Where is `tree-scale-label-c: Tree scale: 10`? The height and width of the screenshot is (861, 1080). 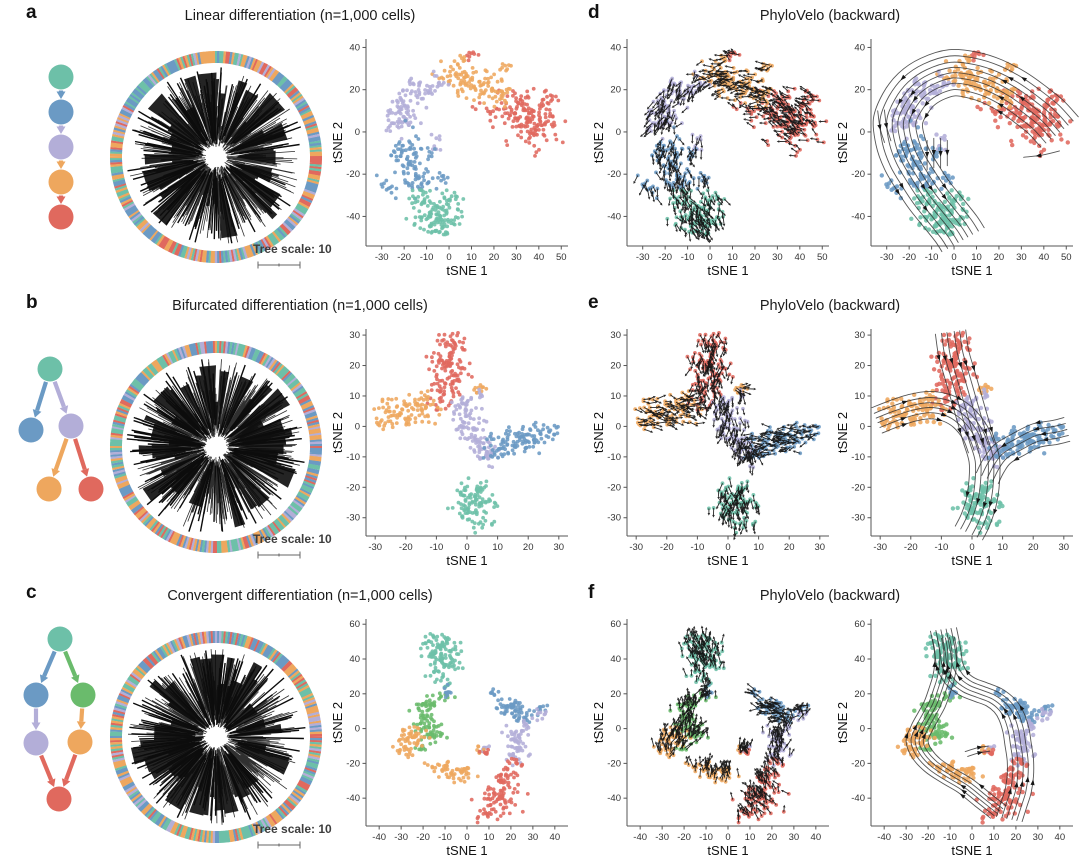 tree-scale-label-c: Tree scale: 10 is located at coordinates (292, 829).